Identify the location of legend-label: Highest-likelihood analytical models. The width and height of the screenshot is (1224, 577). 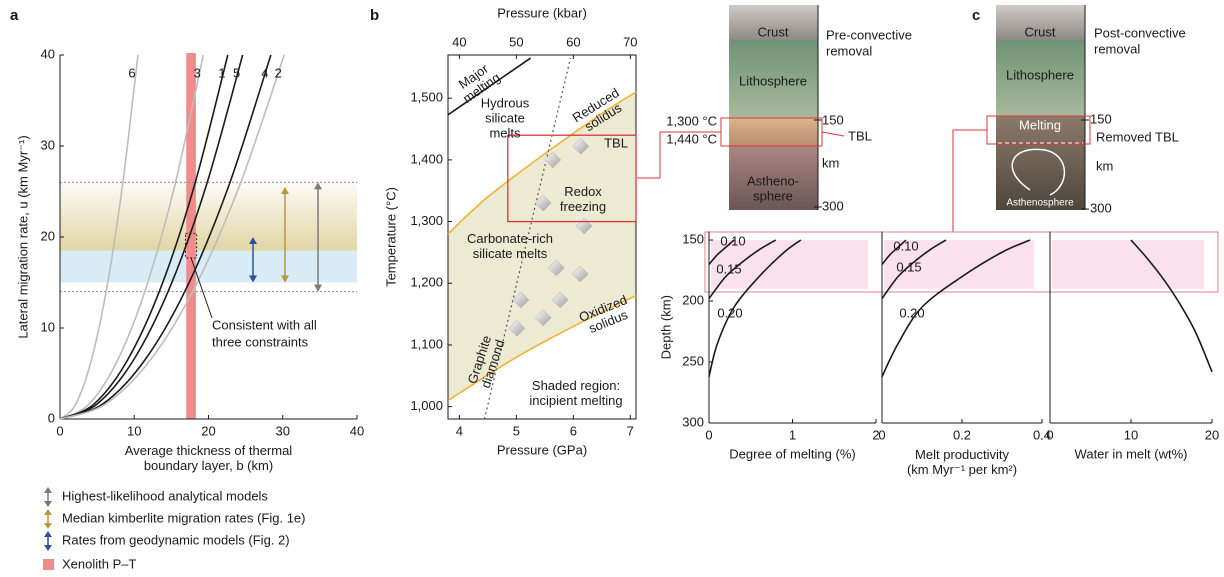
(165, 495).